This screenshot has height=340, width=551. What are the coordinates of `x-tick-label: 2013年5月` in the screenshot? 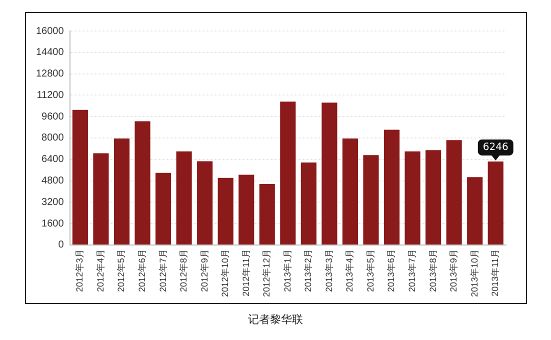 It's located at (370, 270).